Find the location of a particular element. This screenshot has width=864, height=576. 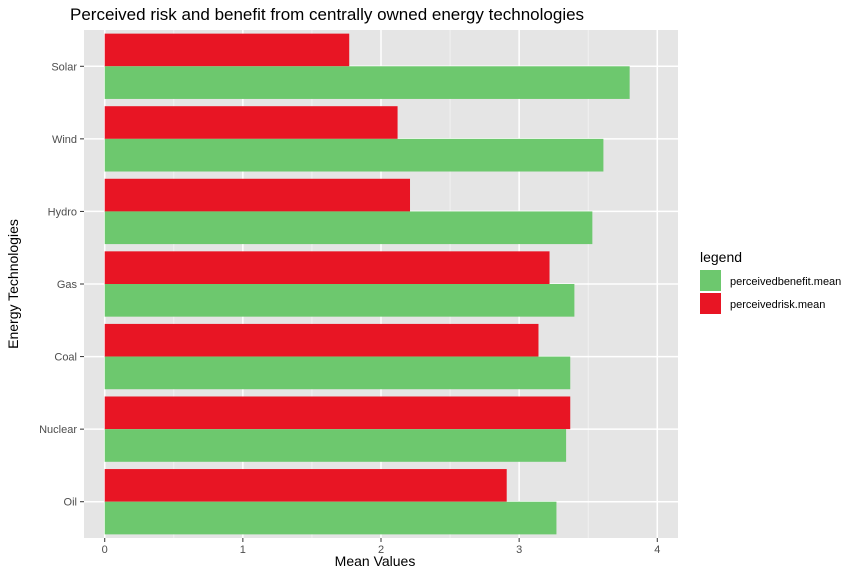

bar-risk-gas is located at coordinates (327, 267).